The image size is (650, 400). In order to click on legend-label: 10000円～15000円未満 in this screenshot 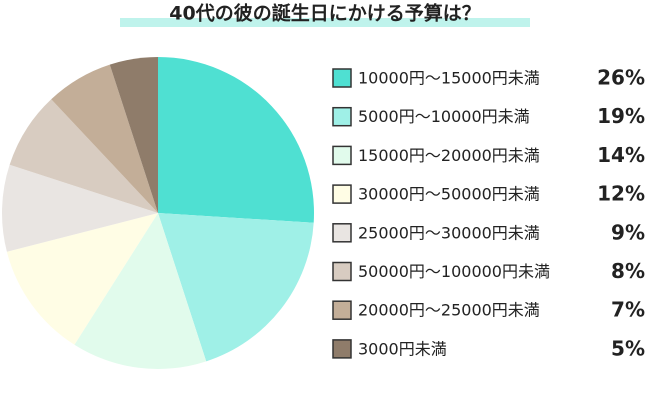, I will do `click(449, 78)`.